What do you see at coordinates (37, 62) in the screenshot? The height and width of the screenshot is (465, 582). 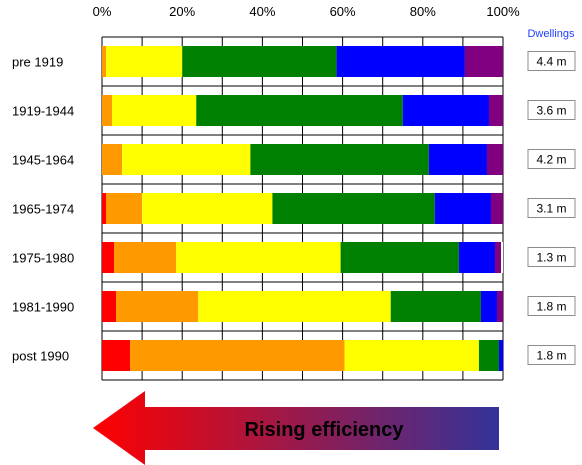 I see `category-label: pre 1919` at bounding box center [37, 62].